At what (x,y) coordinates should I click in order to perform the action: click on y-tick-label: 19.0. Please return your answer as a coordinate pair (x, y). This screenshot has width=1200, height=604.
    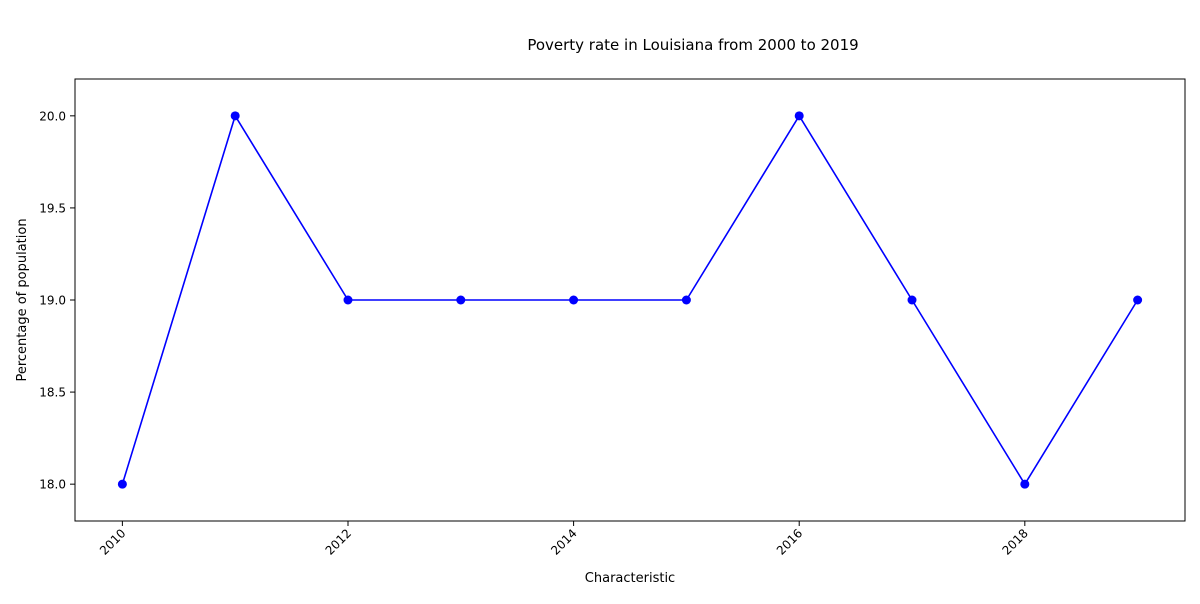
    Looking at the image, I should click on (52, 301).